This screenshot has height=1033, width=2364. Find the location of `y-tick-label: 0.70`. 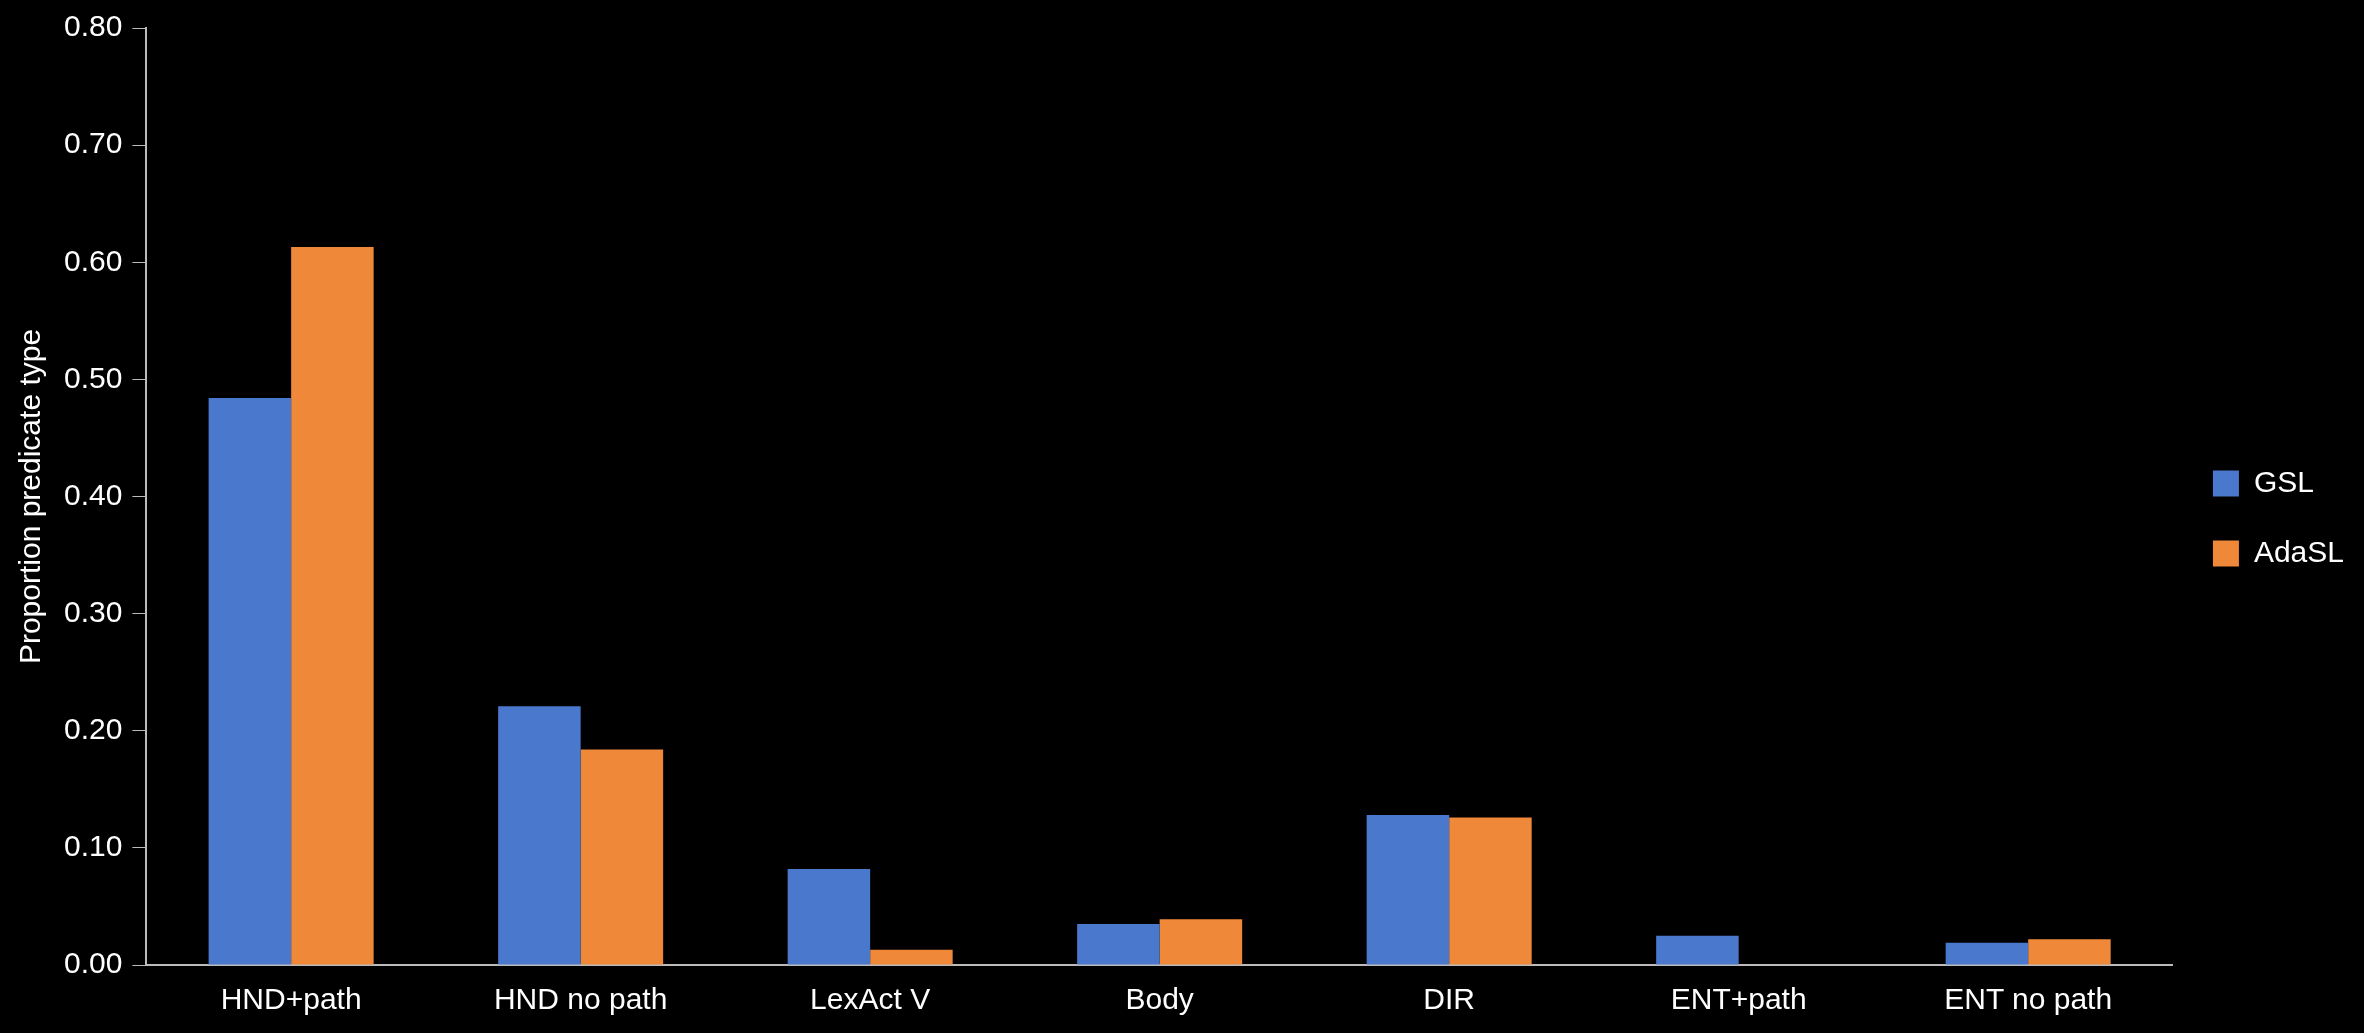

y-tick-label: 0.70 is located at coordinates (93, 143).